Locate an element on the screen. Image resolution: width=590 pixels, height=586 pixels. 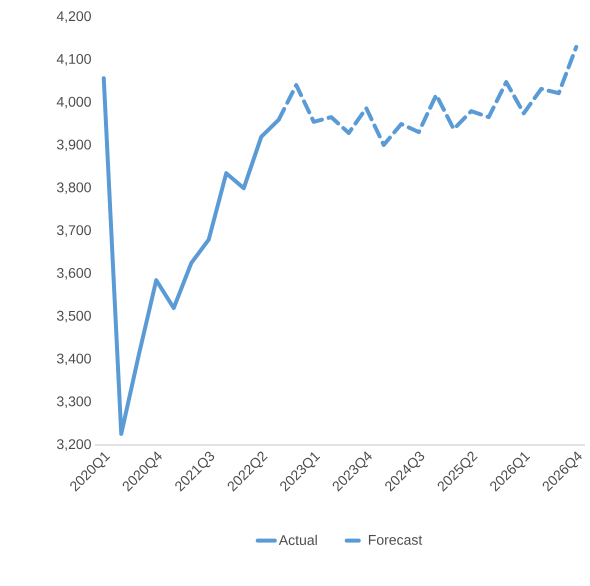
y-tick-label: 3,500 is located at coordinates (73, 316).